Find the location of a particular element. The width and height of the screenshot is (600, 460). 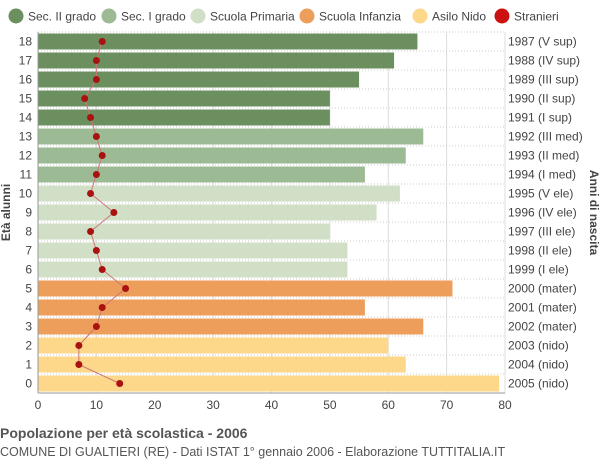

y-axis-title-right: Anni di nascita is located at coordinates (593, 213).